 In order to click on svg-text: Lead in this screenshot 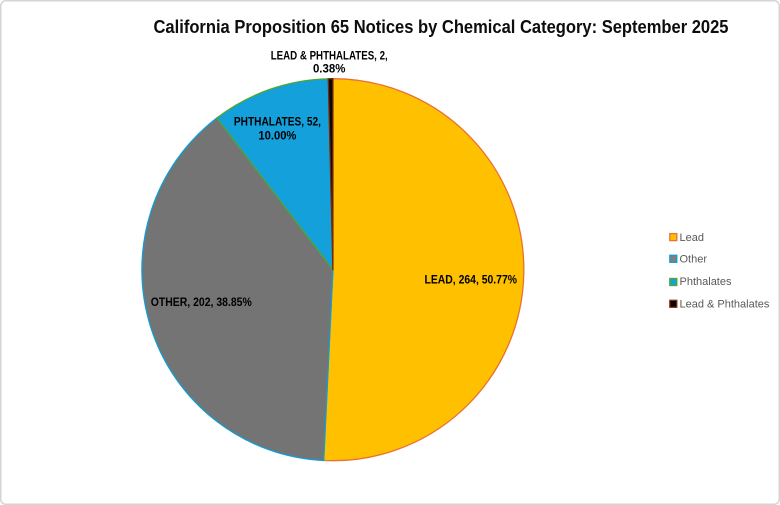, I will do `click(692, 238)`.